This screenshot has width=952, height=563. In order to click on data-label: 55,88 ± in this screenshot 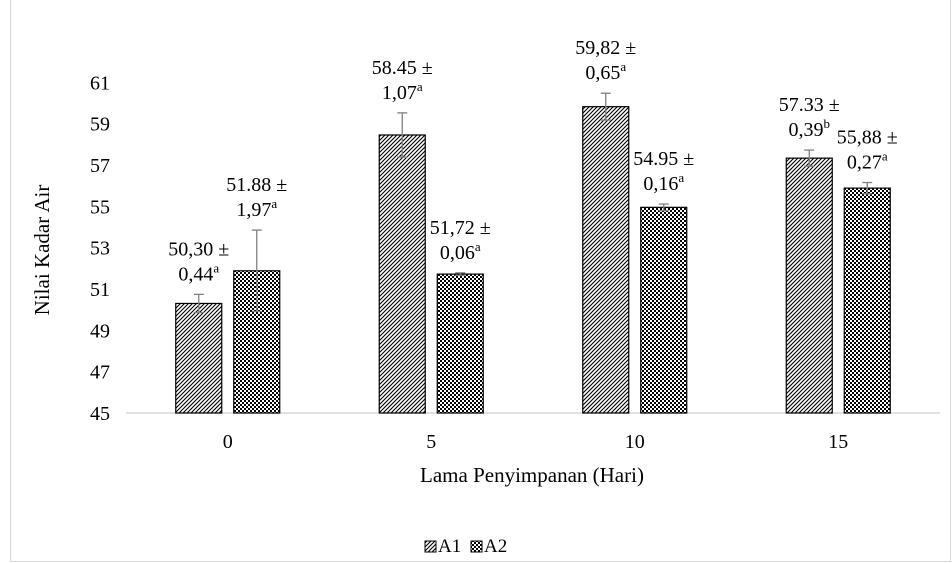, I will do `click(867, 138)`.